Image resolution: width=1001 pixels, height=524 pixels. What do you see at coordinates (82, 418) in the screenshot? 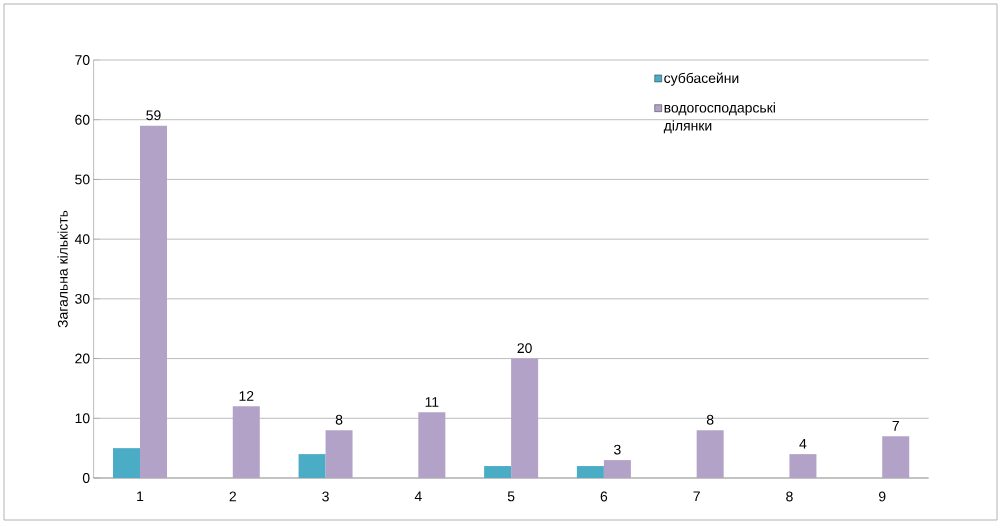
I see `y-tick-label: 10` at bounding box center [82, 418].